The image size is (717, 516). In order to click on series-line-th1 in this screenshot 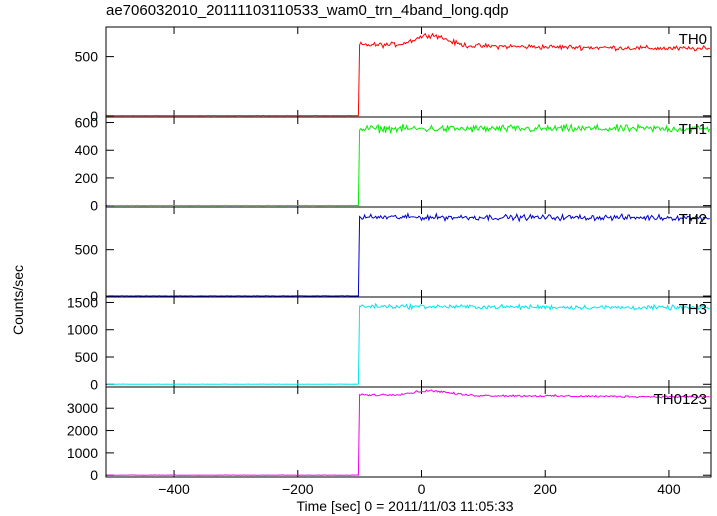, I will do `click(409, 164)`.